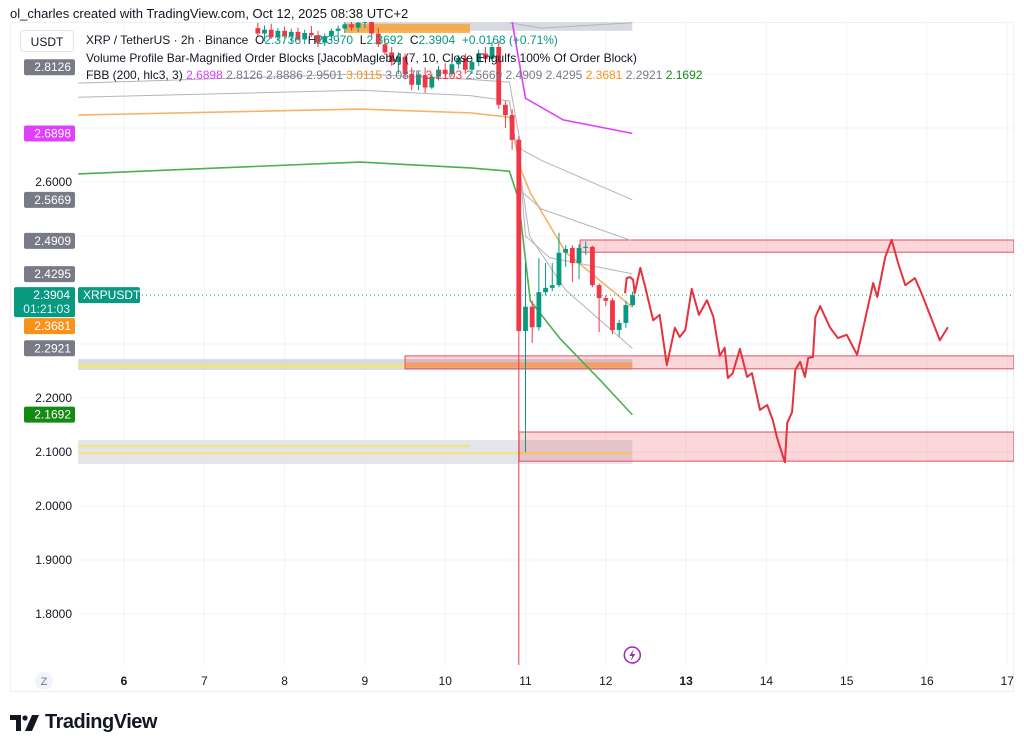 Image resolution: width=1024 pixels, height=751 pixels. What do you see at coordinates (927, 681) in the screenshot?
I see `time-axis-label: 16` at bounding box center [927, 681].